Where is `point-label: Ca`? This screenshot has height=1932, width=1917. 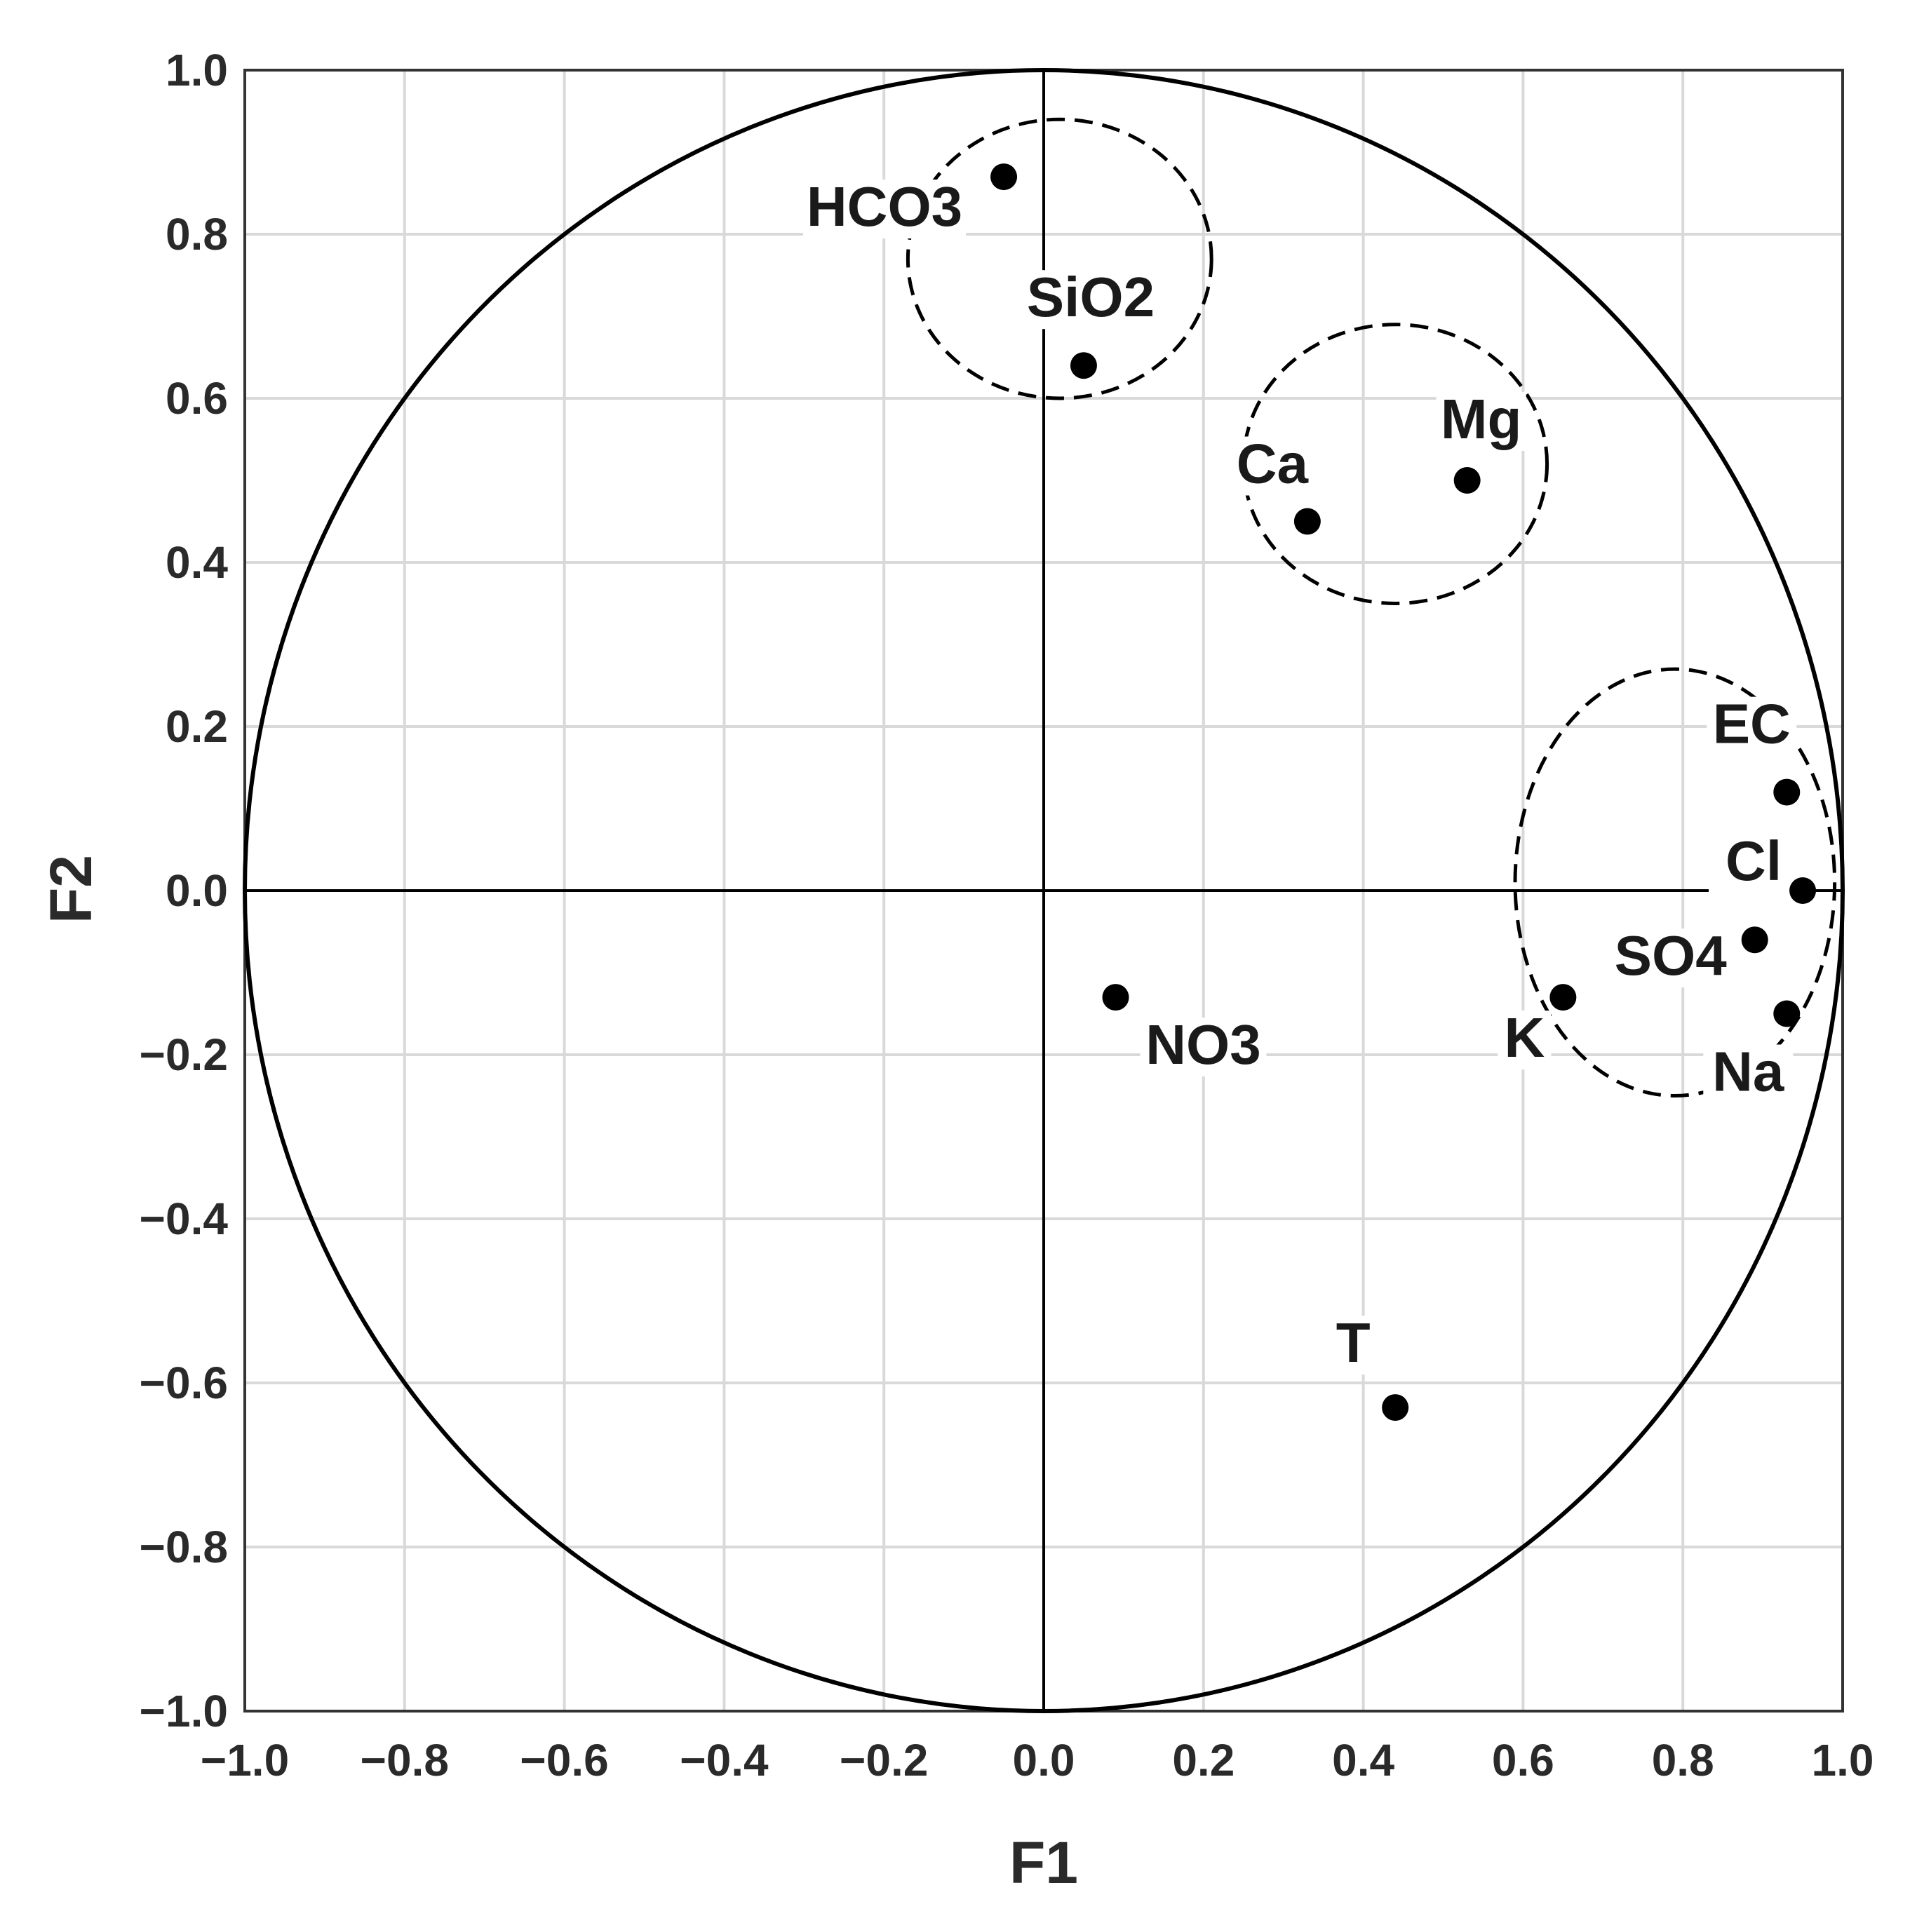 point-label: Ca is located at coordinates (1273, 464).